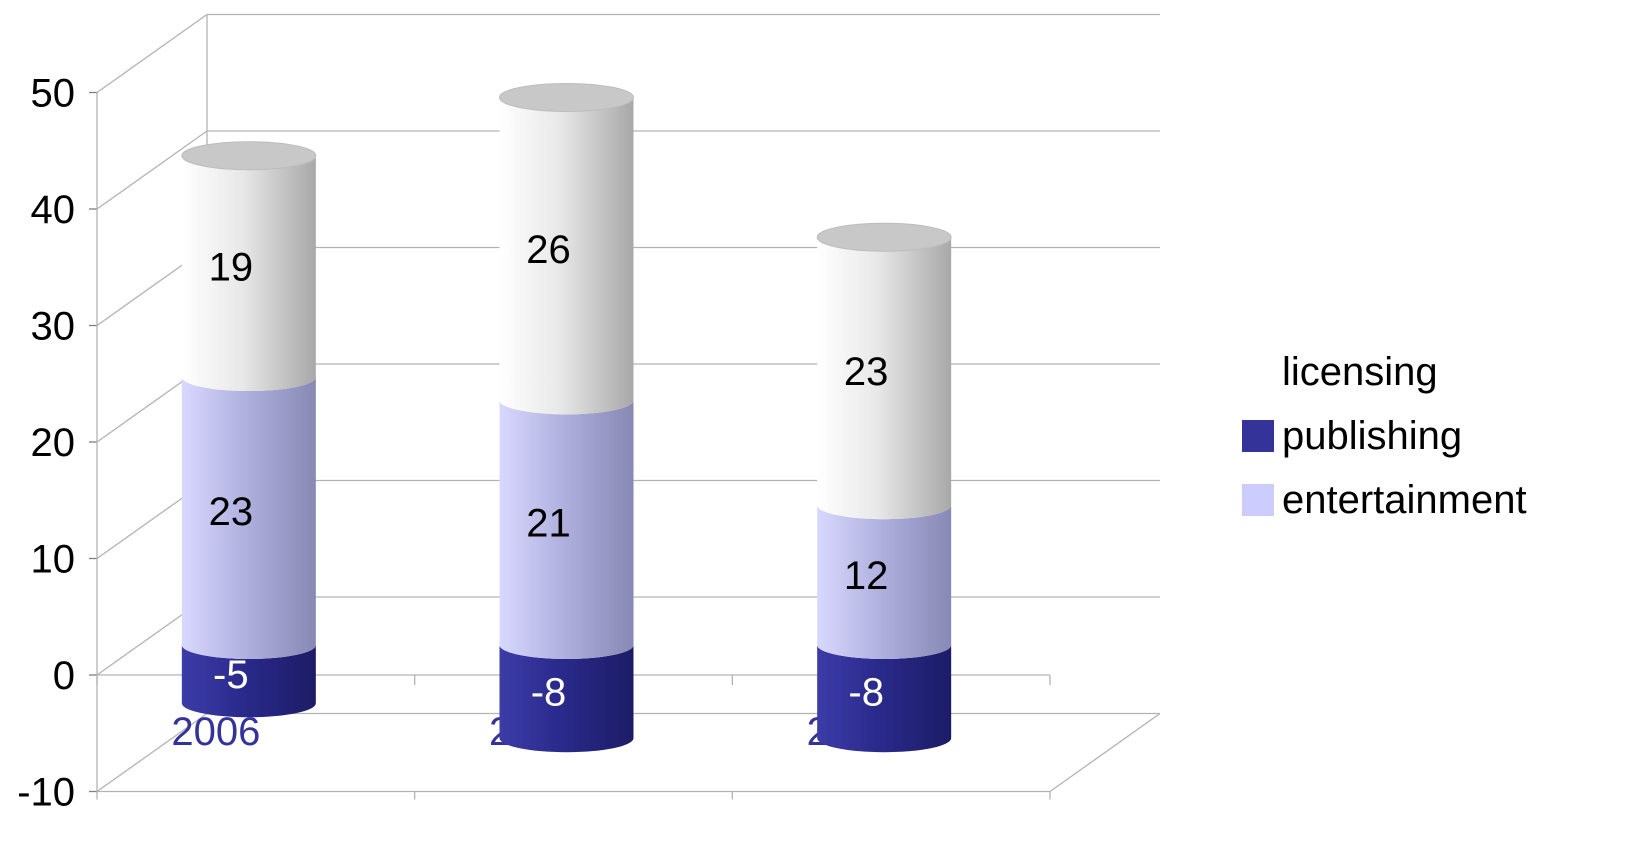  What do you see at coordinates (231, 675) in the screenshot?
I see `data-label: -5` at bounding box center [231, 675].